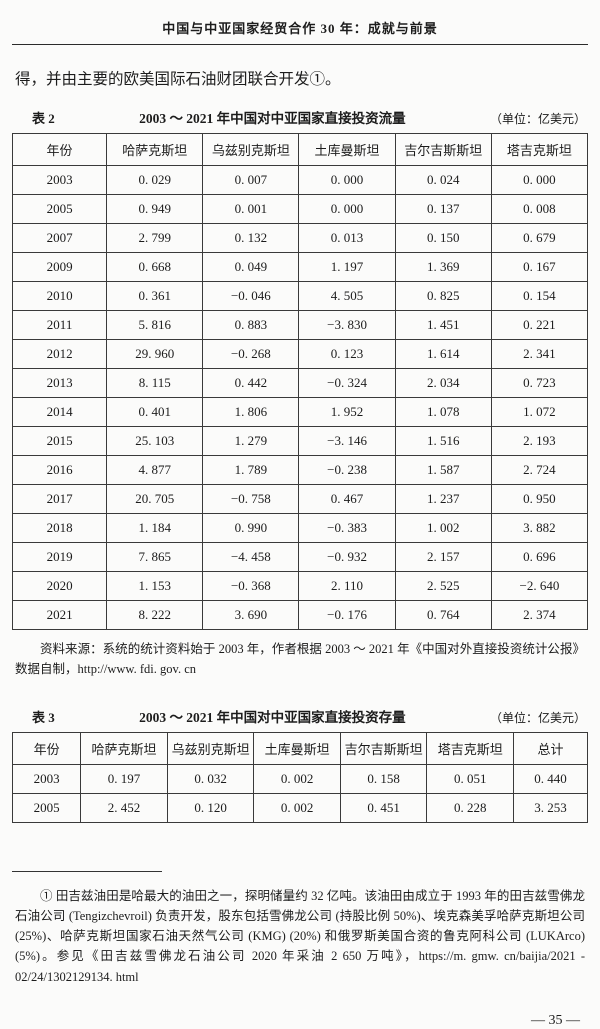 This screenshot has height=1029, width=600. I want to click on year-cell: 2007, so click(59, 238).